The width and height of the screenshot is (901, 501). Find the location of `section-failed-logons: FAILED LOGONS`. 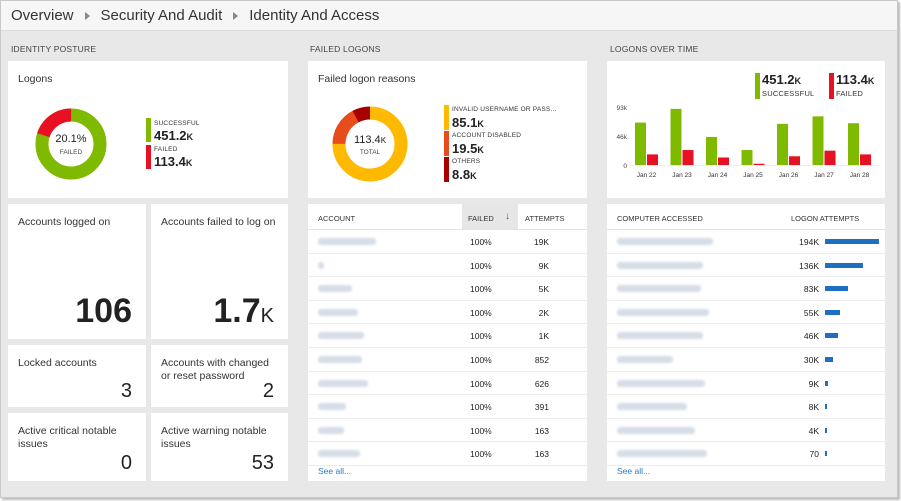

section-failed-logons: FAILED LOGONS is located at coordinates (345, 49).